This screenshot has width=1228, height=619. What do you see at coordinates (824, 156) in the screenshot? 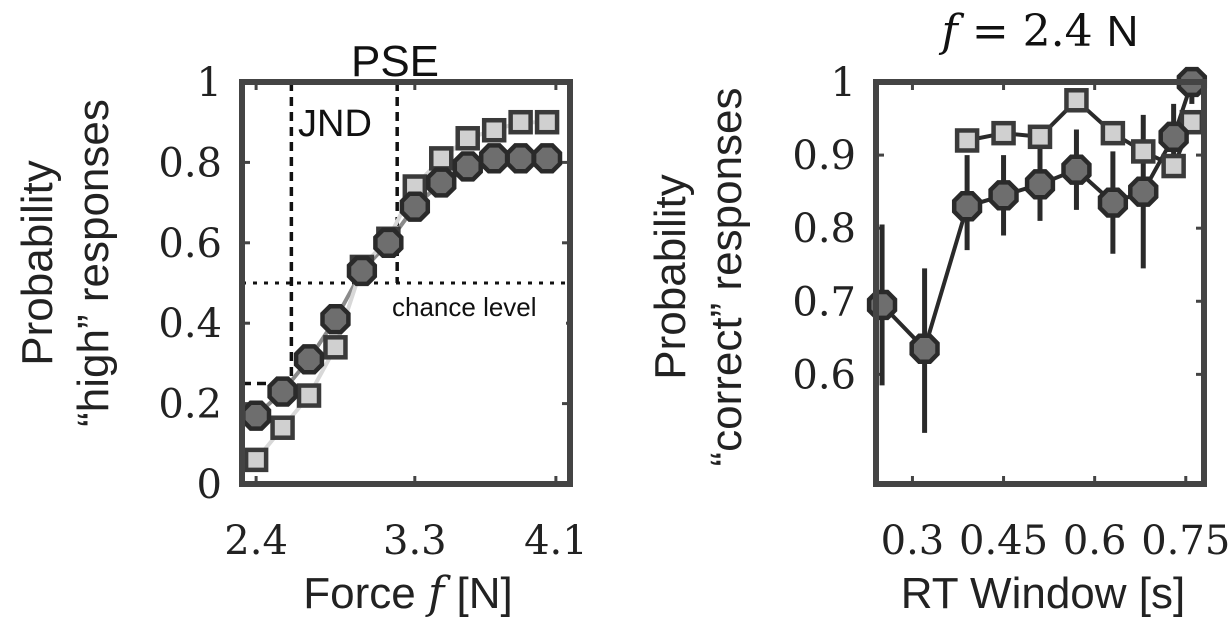
I see `y-tick-label: 0.9` at bounding box center [824, 156].